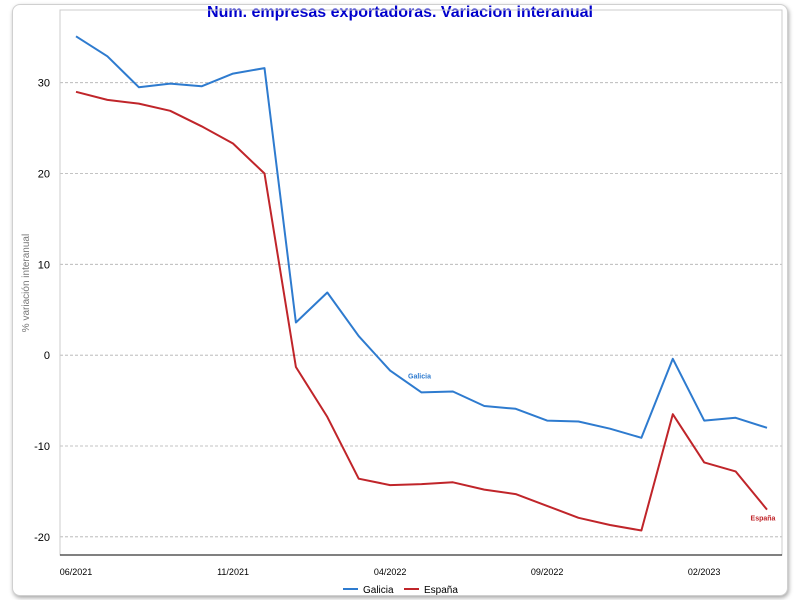  Describe the element at coordinates (42, 538) in the screenshot. I see `y-tick-label: -20` at that location.